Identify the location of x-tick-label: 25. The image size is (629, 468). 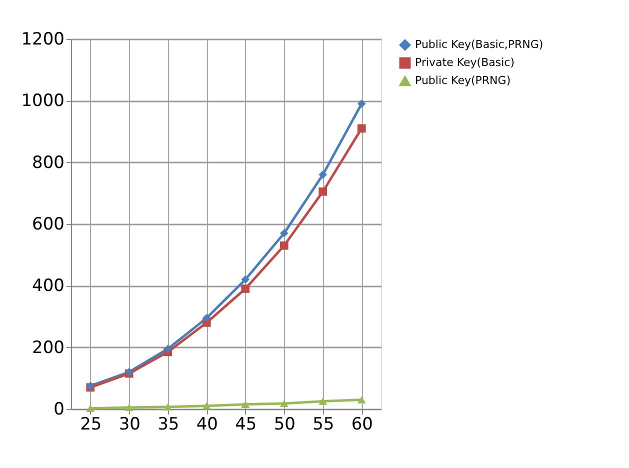
(91, 424).